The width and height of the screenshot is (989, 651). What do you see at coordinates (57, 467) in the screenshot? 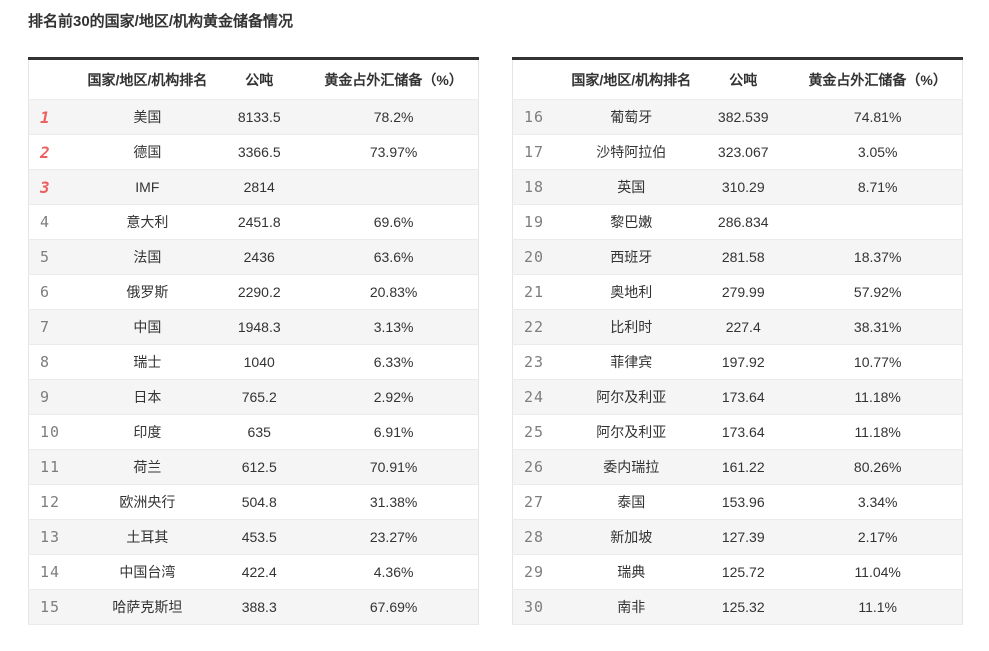
I see `rank-cell: 11` at bounding box center [57, 467].